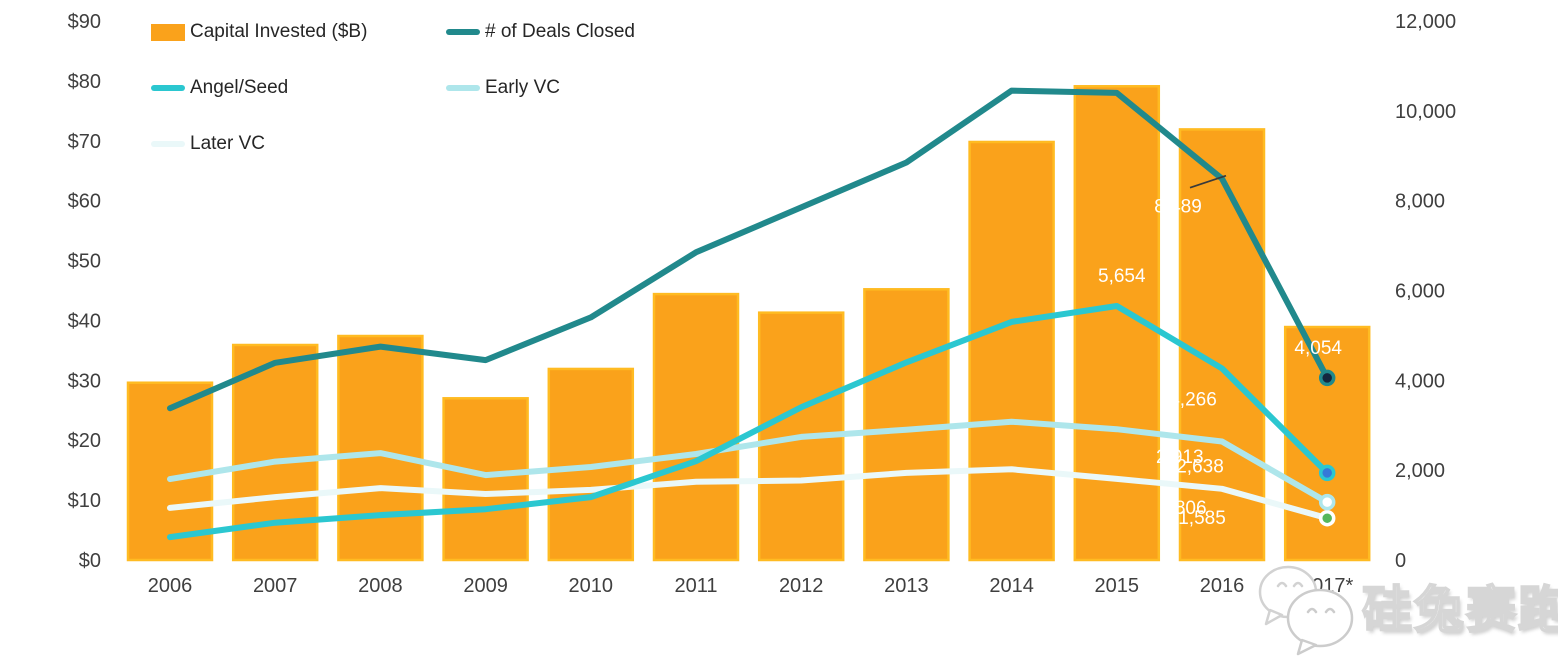  I want to click on point-data-label: 5,654, so click(1122, 276).